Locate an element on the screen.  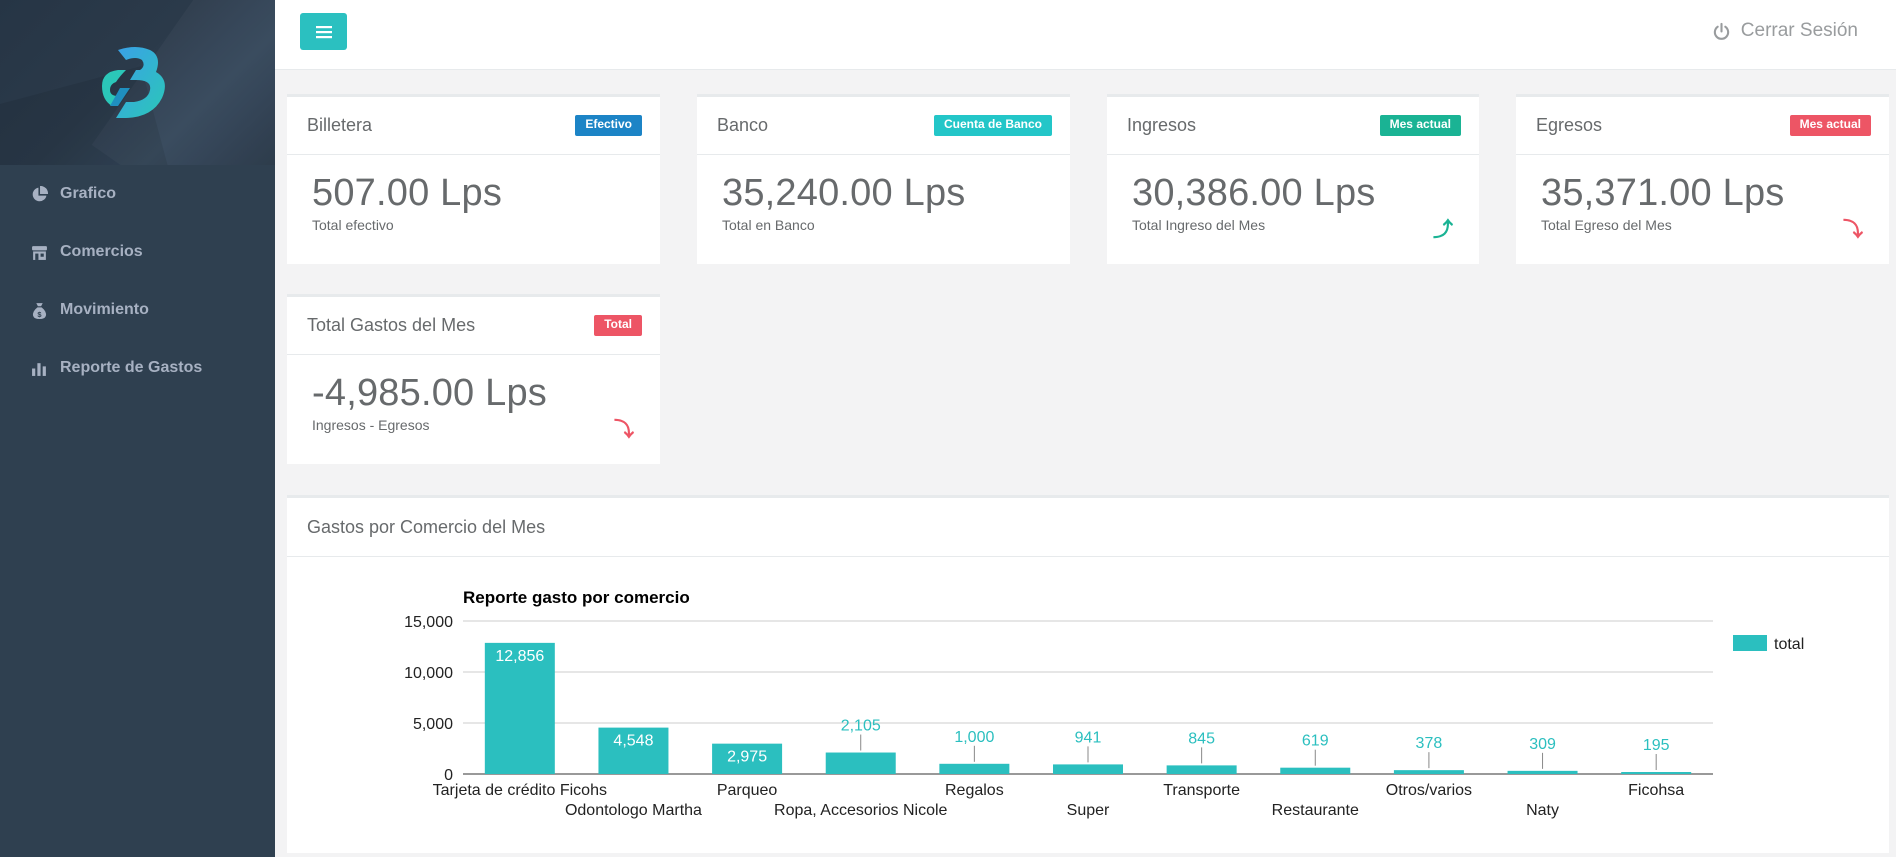
data-label: 195 is located at coordinates (1656, 745).